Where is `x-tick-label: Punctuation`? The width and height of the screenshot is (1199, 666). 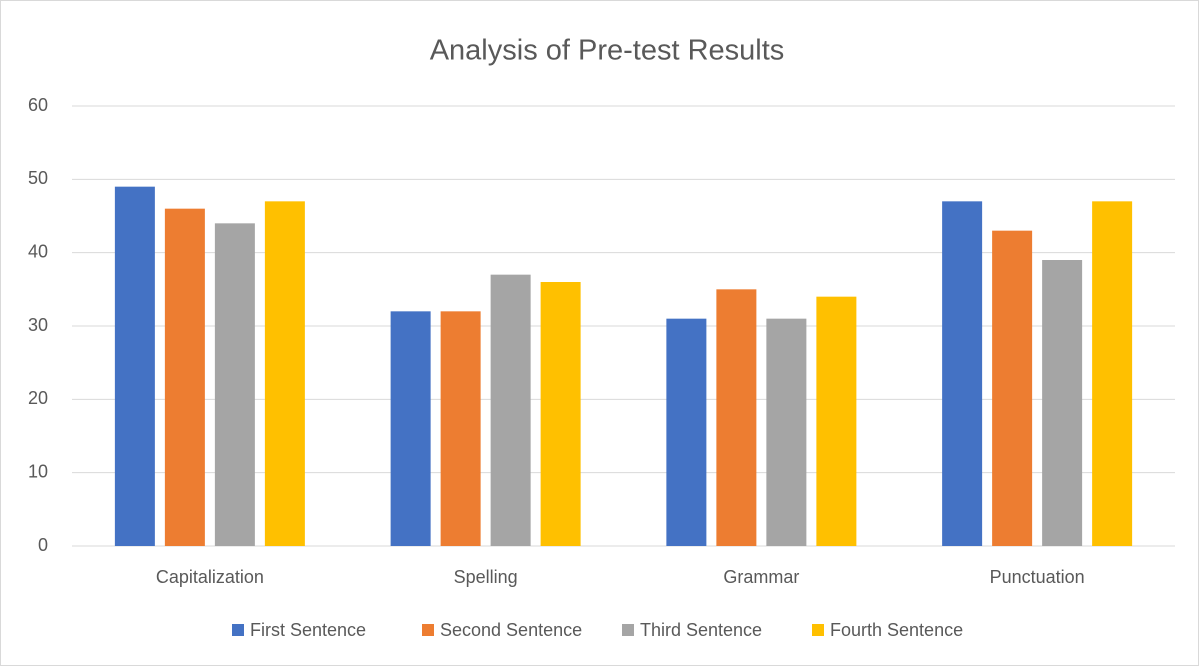
x-tick-label: Punctuation is located at coordinates (1037, 577).